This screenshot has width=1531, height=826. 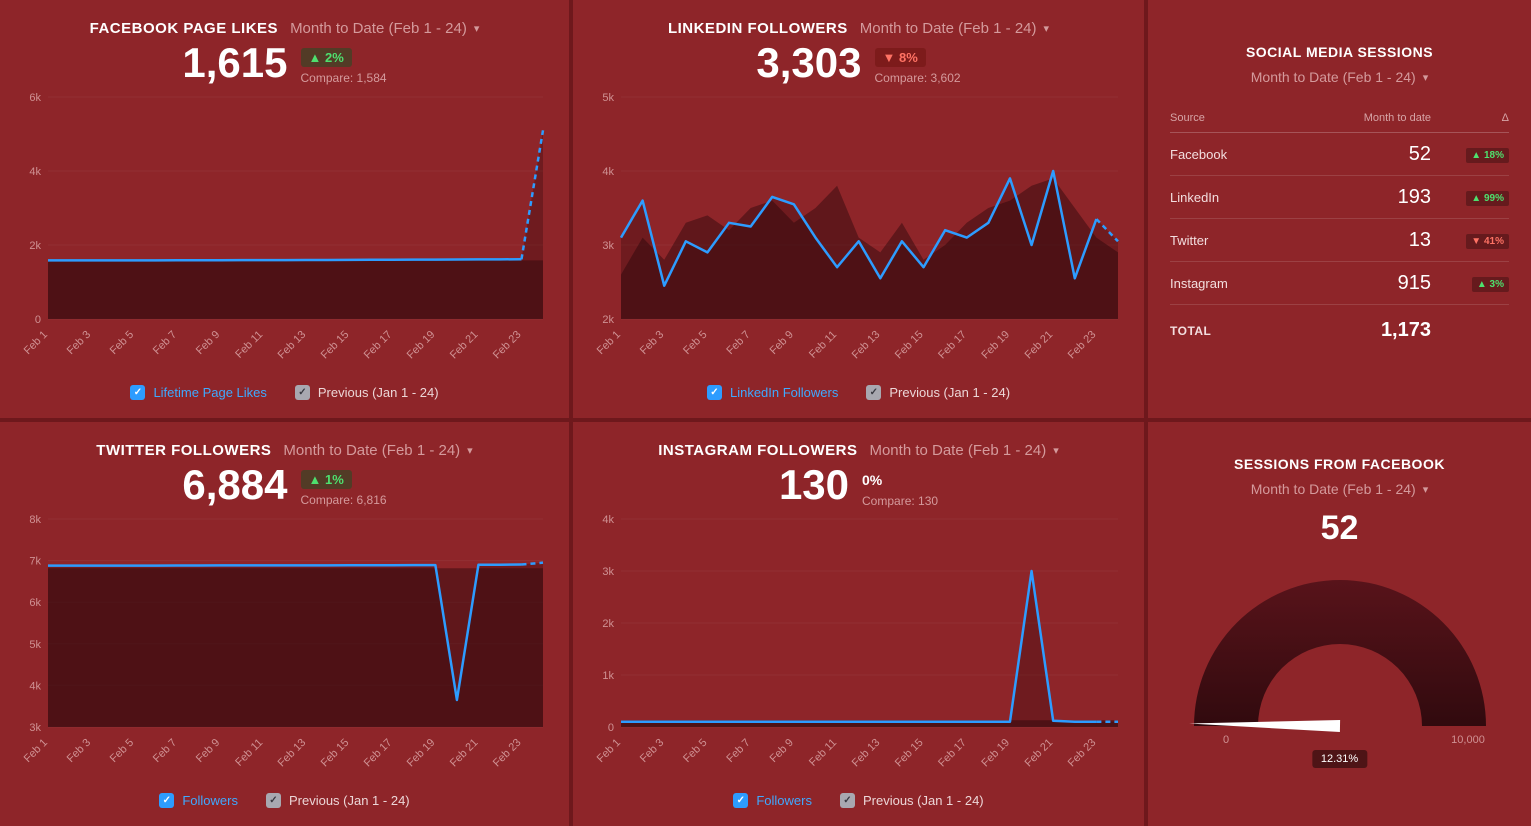 I want to click on metric-row: 6,884 ▲ 1% Compare: 6,816, so click(x=284, y=485).